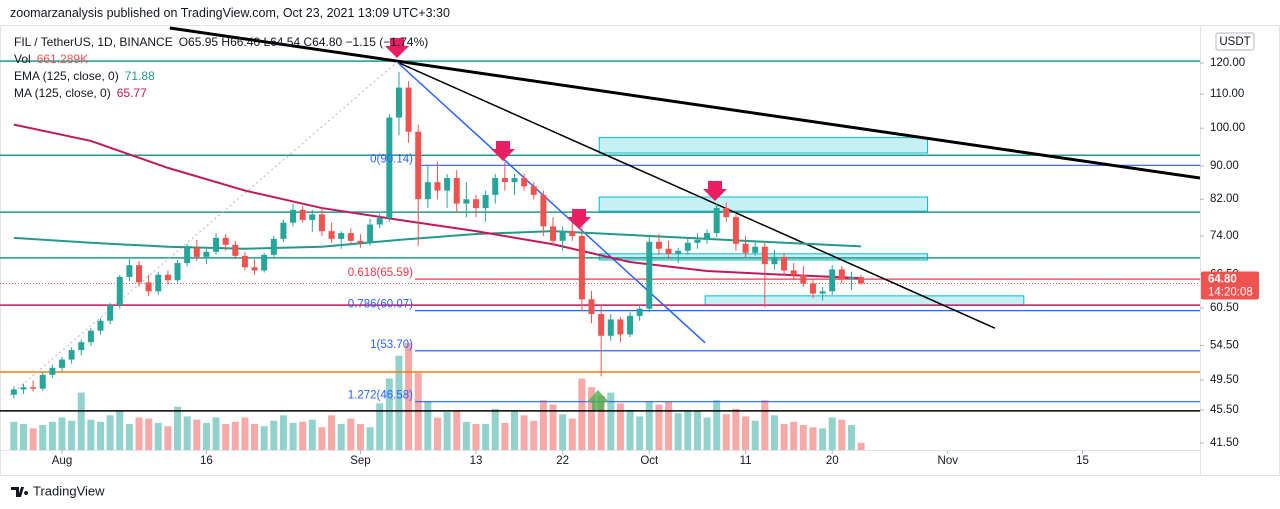  I want to click on y-tick-label: 54.50, so click(1224, 346).